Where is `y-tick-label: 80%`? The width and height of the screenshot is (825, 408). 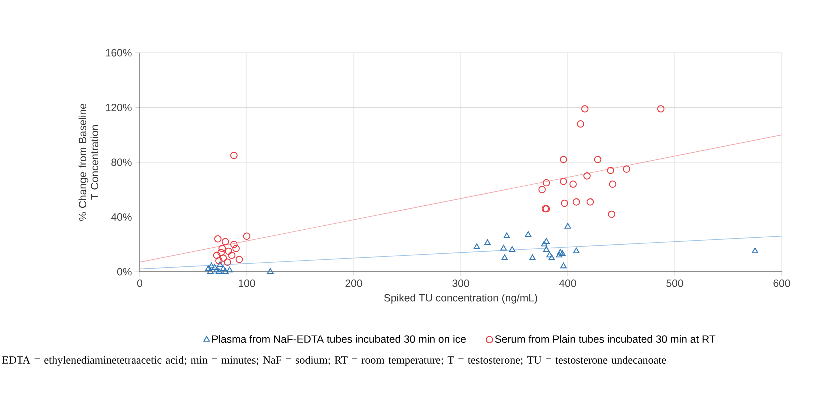
y-tick-label: 80% is located at coordinates (122, 162).